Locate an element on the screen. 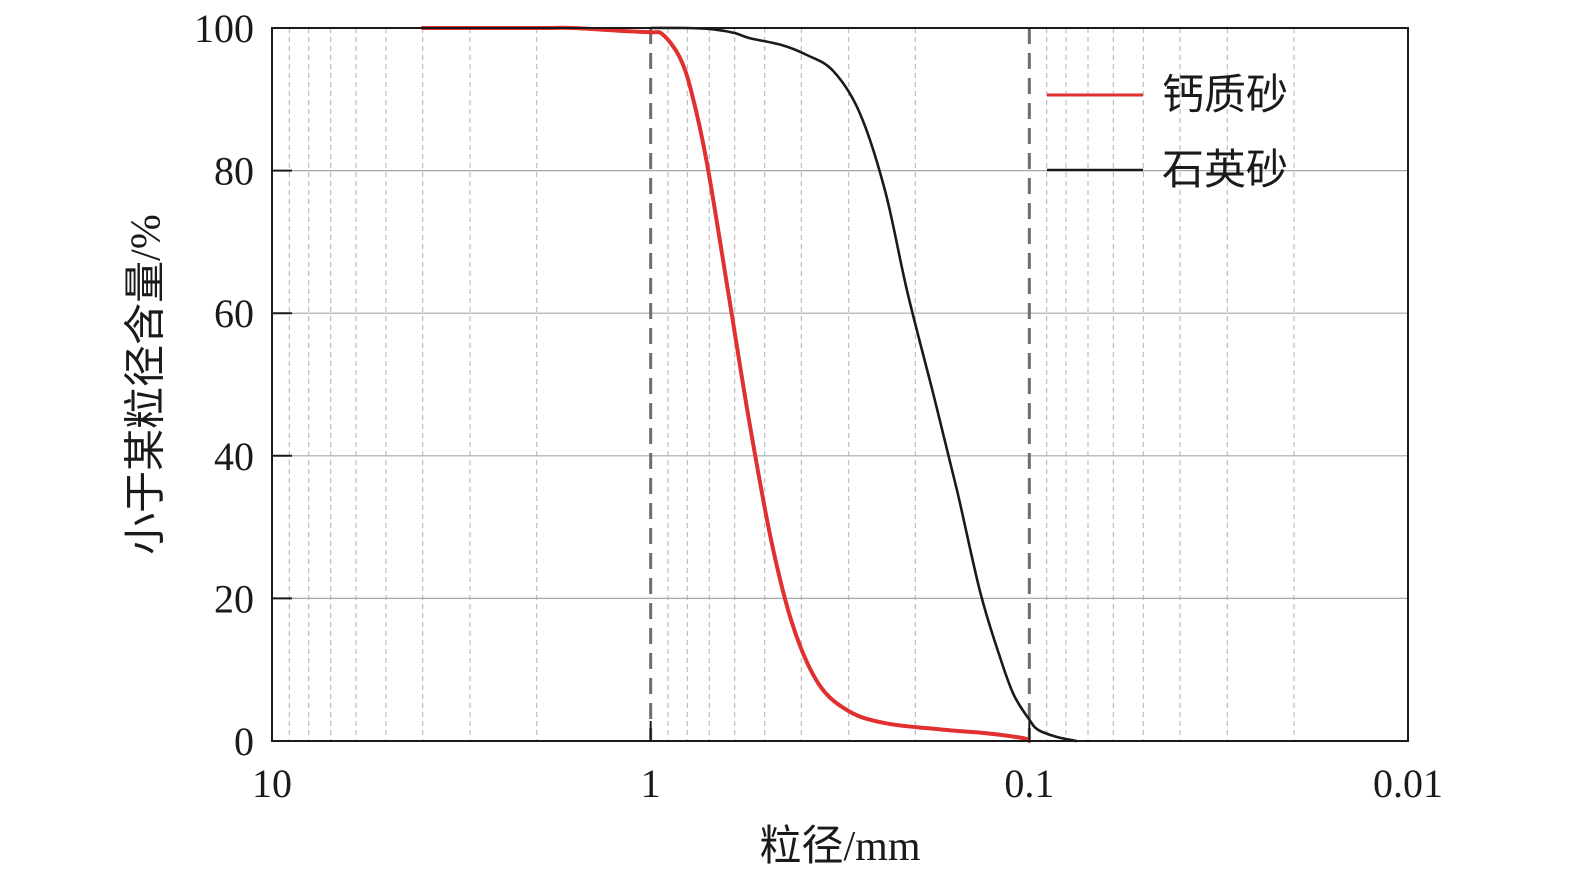  x-axis-title: 粒径/mm is located at coordinates (839, 847).